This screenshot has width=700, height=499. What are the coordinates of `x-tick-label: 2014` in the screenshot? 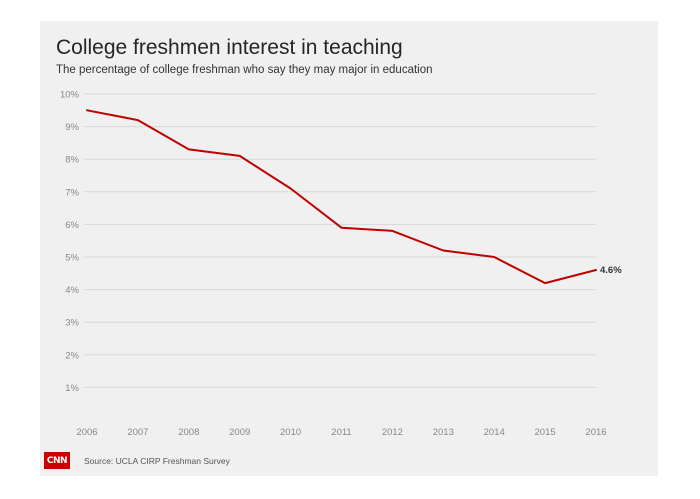 It's located at (494, 432).